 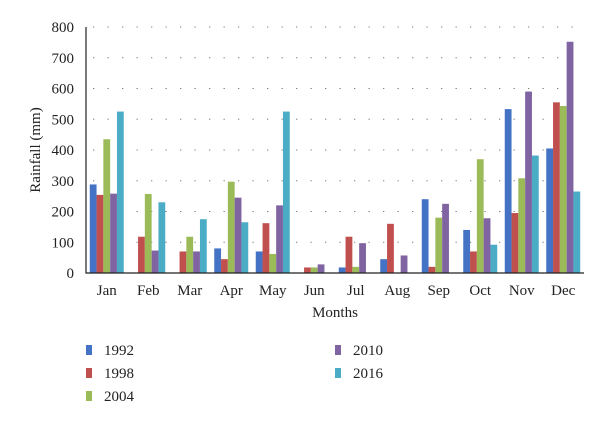 I want to click on bar-2010-jan, so click(x=113, y=233).